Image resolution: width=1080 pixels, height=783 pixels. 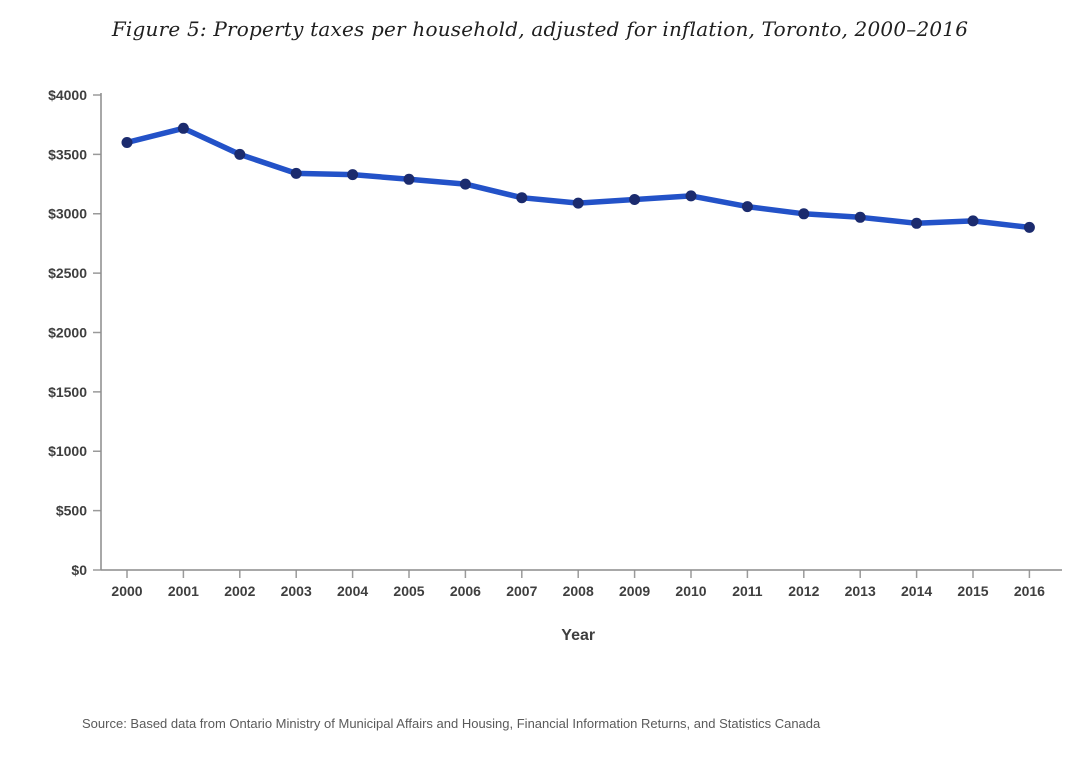 What do you see at coordinates (67, 154) in the screenshot?
I see `y-axis-tick-label: $3500` at bounding box center [67, 154].